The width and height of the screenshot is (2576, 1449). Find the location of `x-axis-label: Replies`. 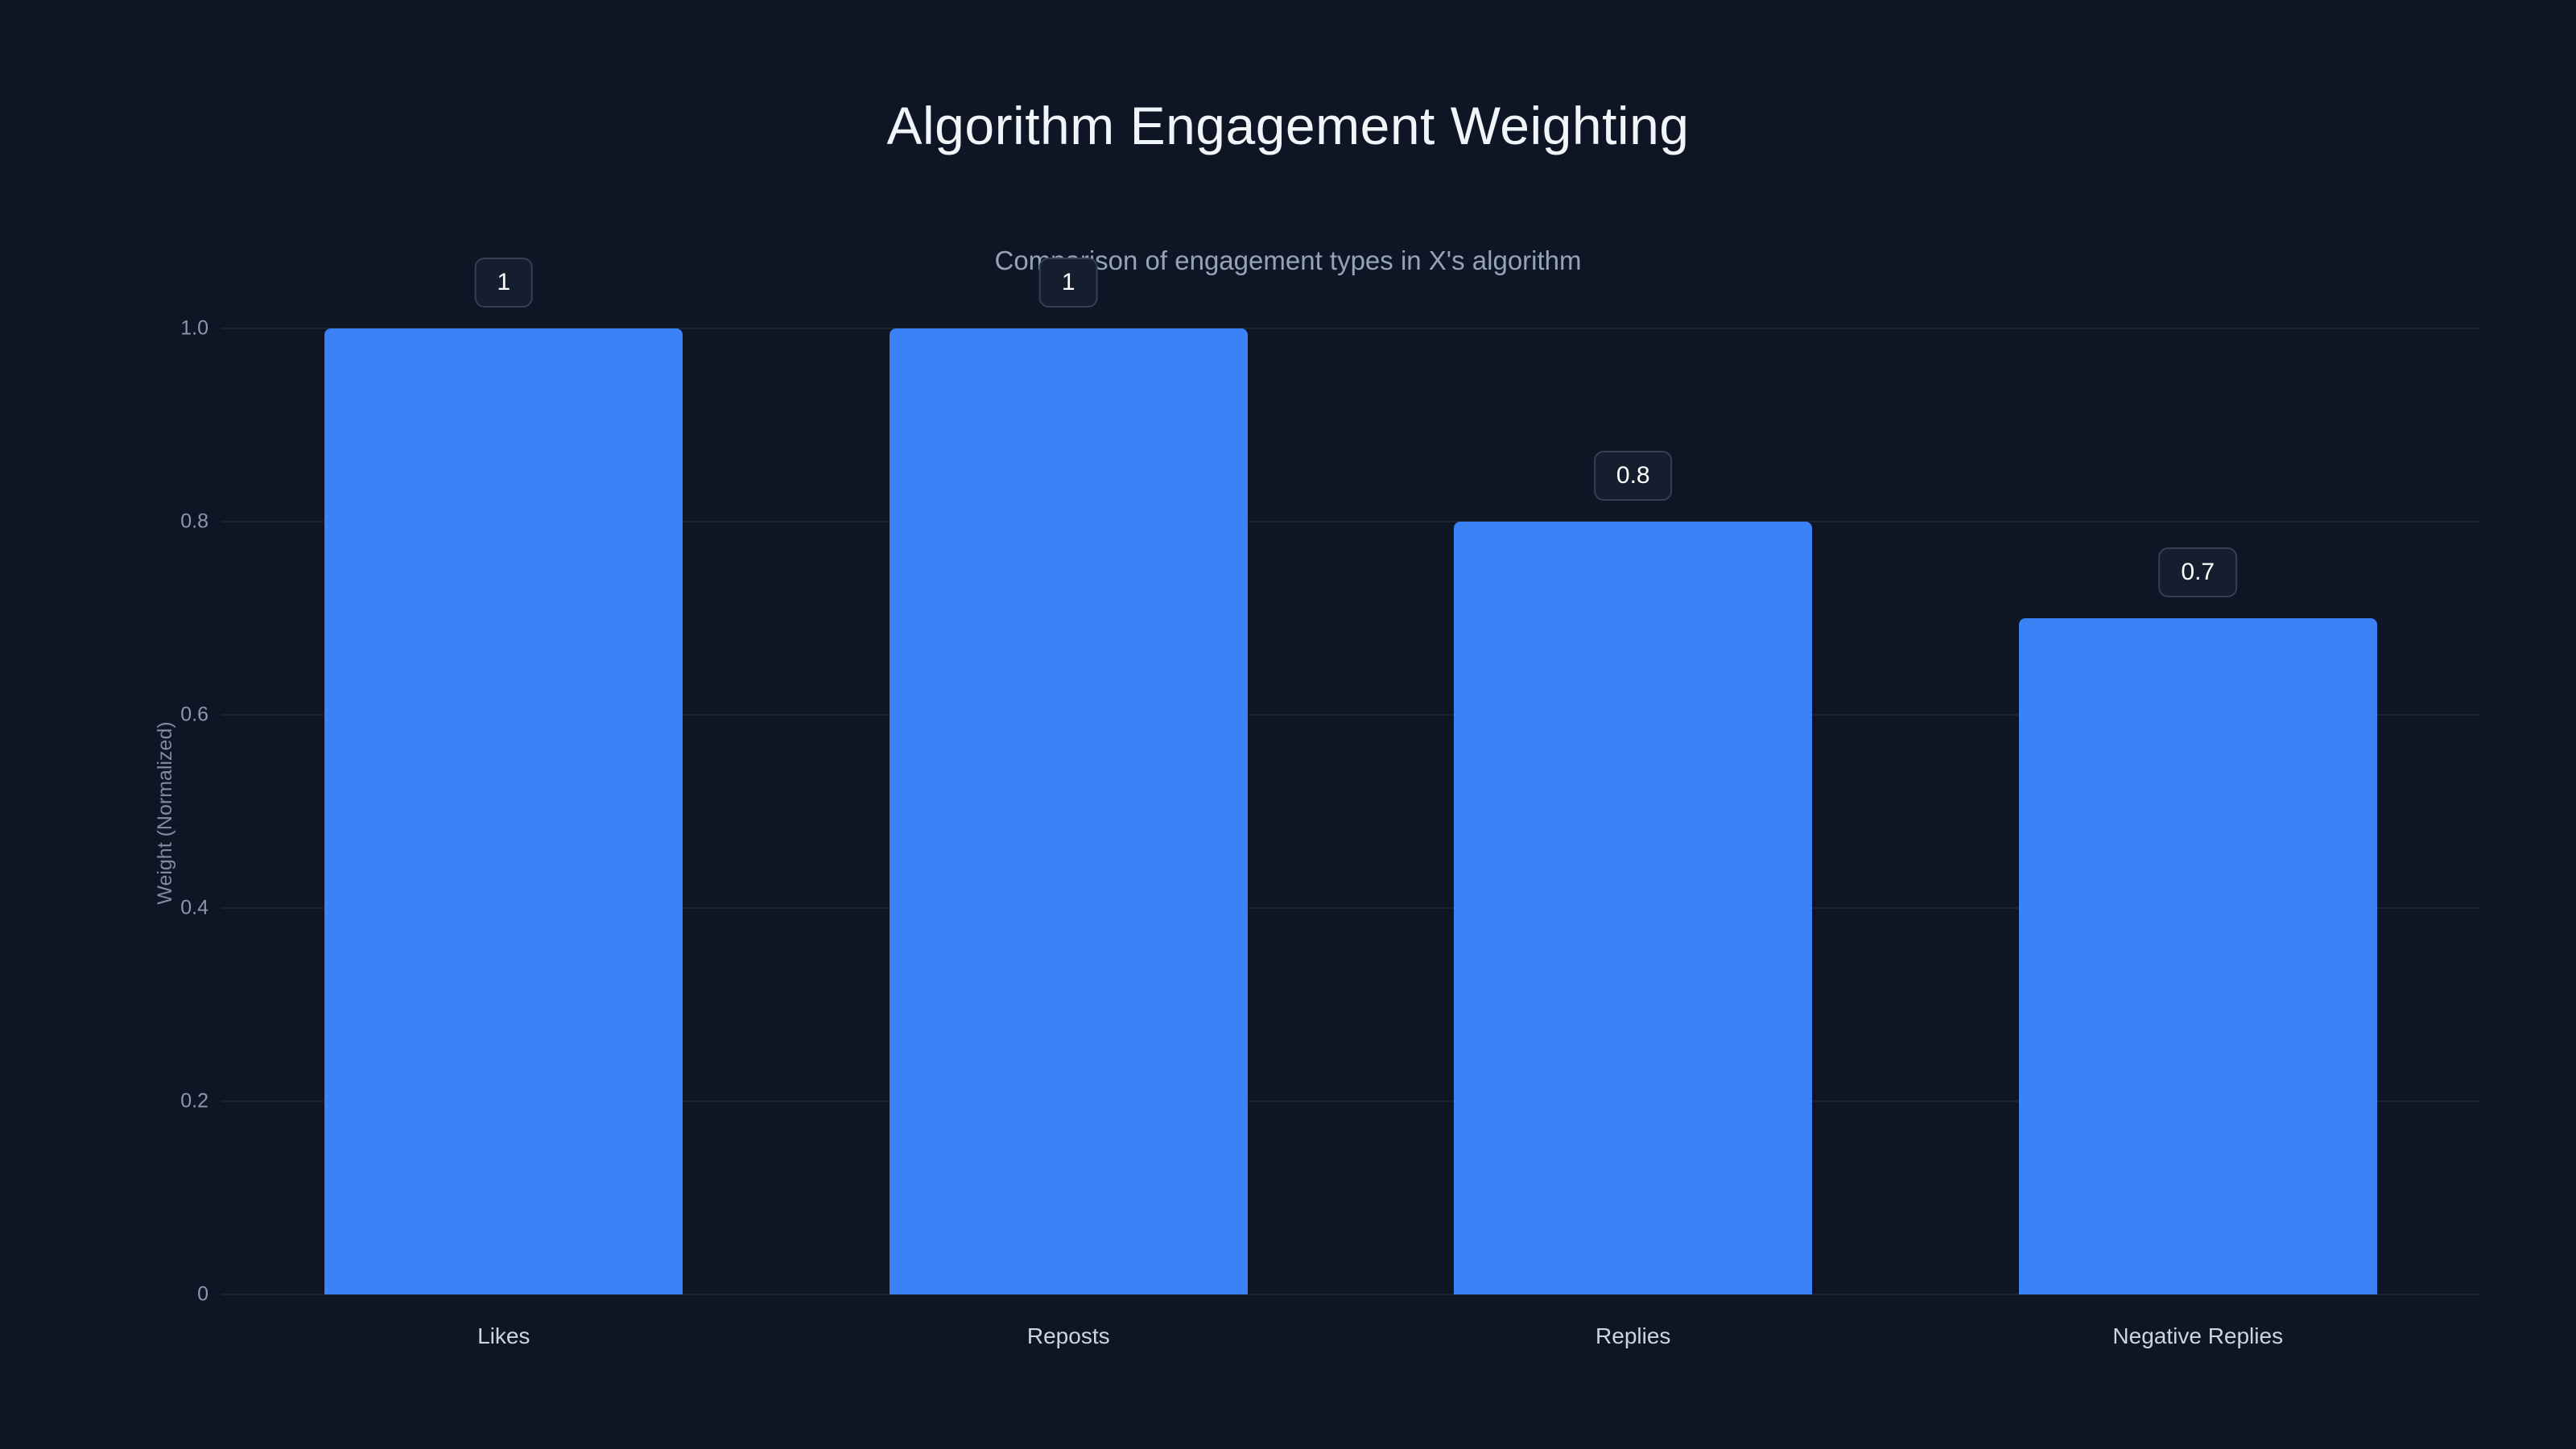

x-axis-label: Replies is located at coordinates (1633, 1335).